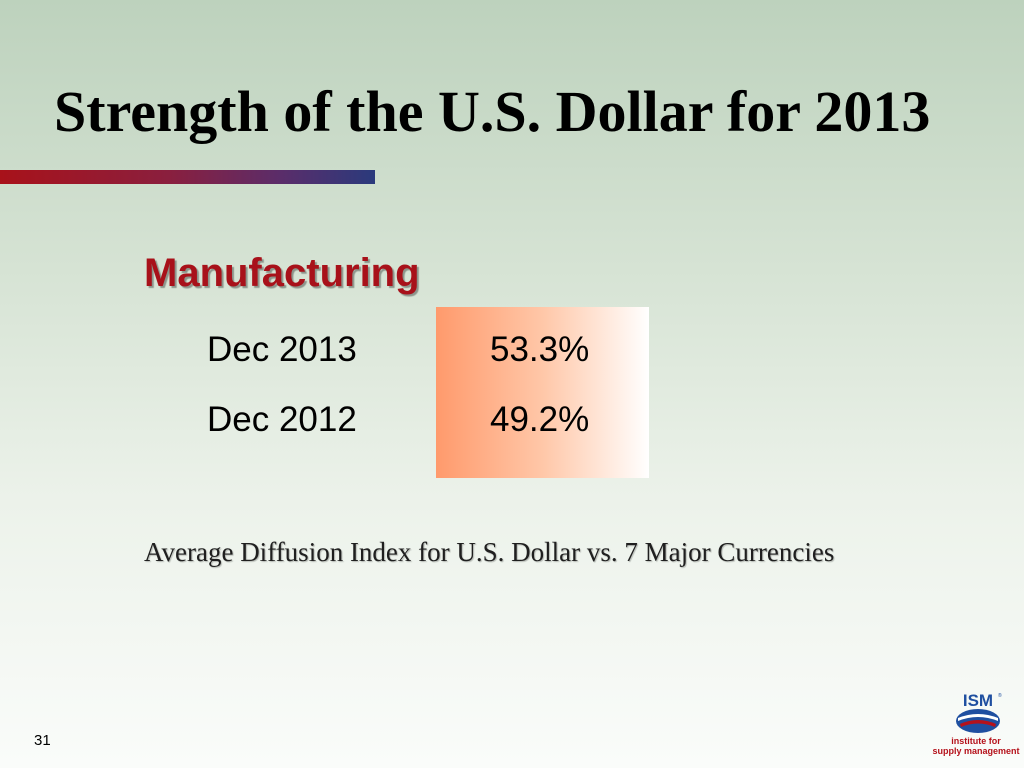 This screenshot has height=768, width=1024. What do you see at coordinates (979, 712) in the screenshot?
I see `ism-logo-icon: ISM ®` at bounding box center [979, 712].